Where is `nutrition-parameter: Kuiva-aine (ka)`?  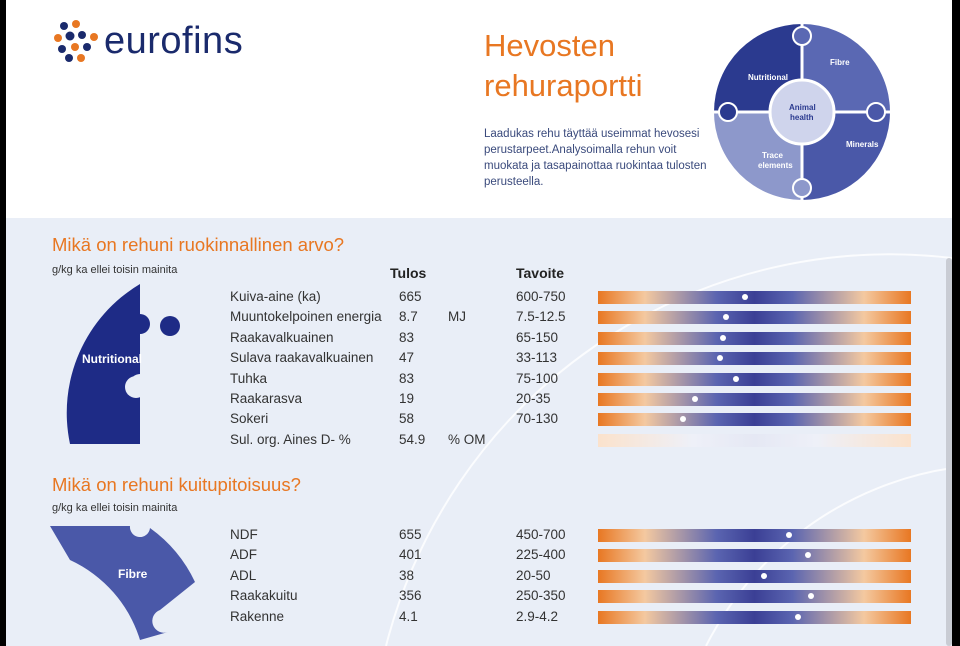
nutrition-parameter: Kuiva-aine (ka) is located at coordinates (275, 296).